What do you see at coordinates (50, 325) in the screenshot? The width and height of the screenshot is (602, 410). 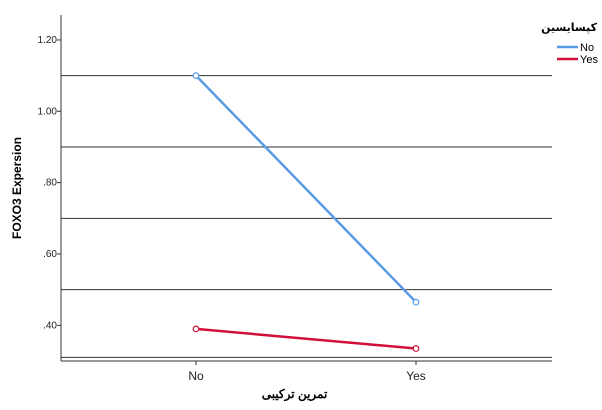 I see `y-tick-label: .40` at bounding box center [50, 325].